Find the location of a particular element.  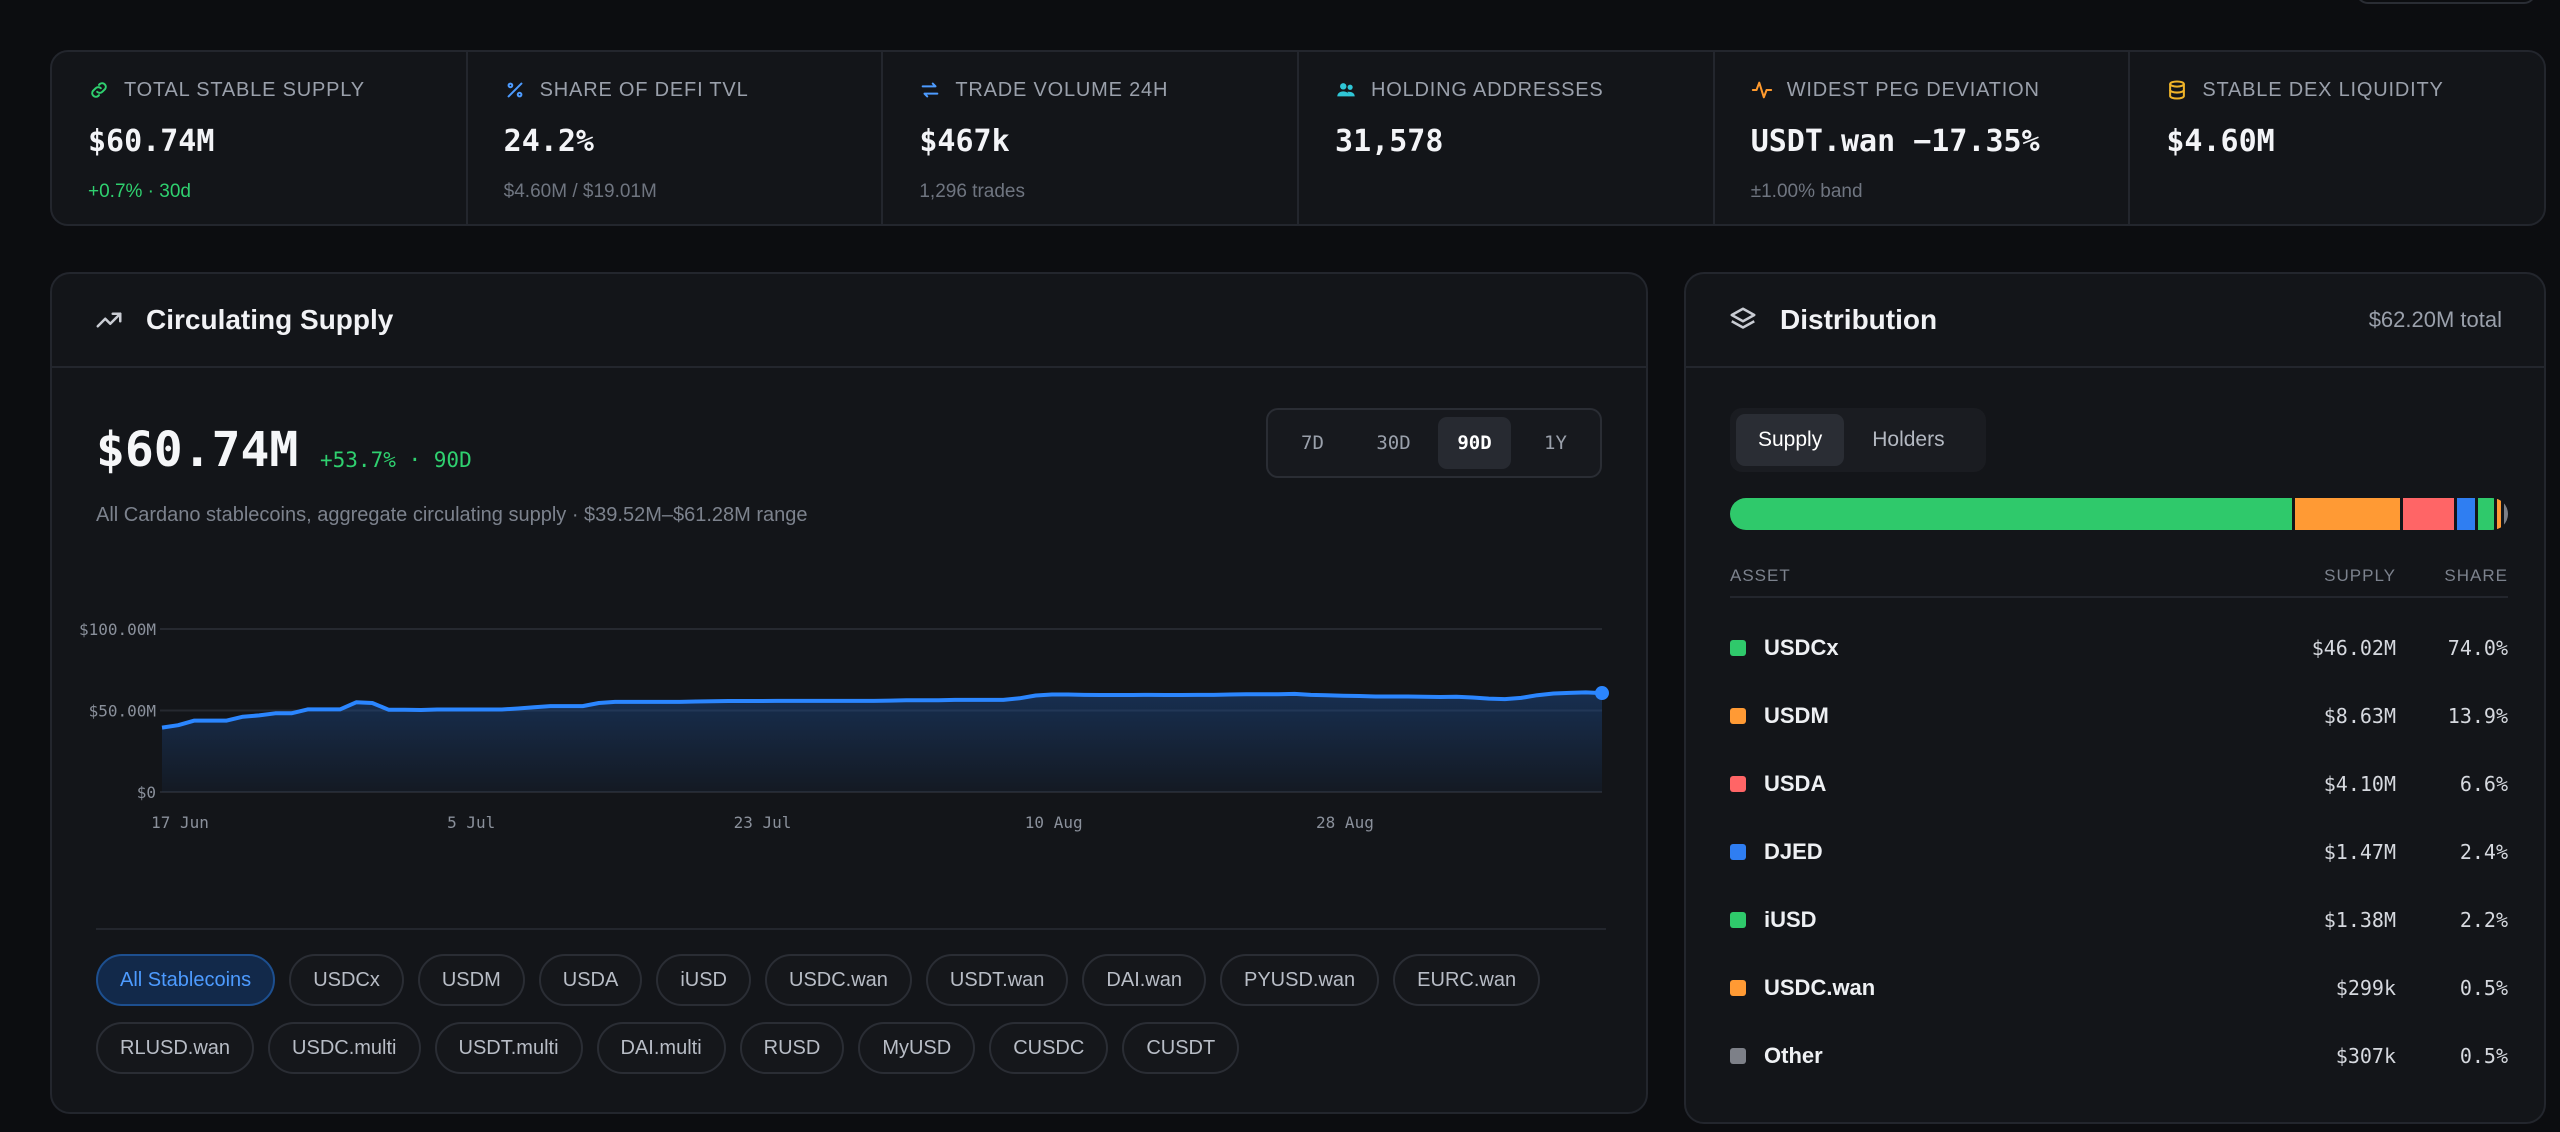

supply-change: +53.7% · 90D is located at coordinates (396, 460).